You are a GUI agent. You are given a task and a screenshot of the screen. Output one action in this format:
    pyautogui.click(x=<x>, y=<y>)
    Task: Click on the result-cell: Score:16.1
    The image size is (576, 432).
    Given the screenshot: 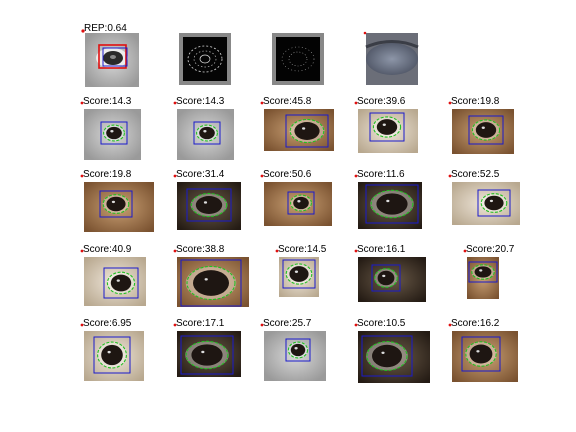 What is the action you would take?
    pyautogui.click(x=390, y=273)
    